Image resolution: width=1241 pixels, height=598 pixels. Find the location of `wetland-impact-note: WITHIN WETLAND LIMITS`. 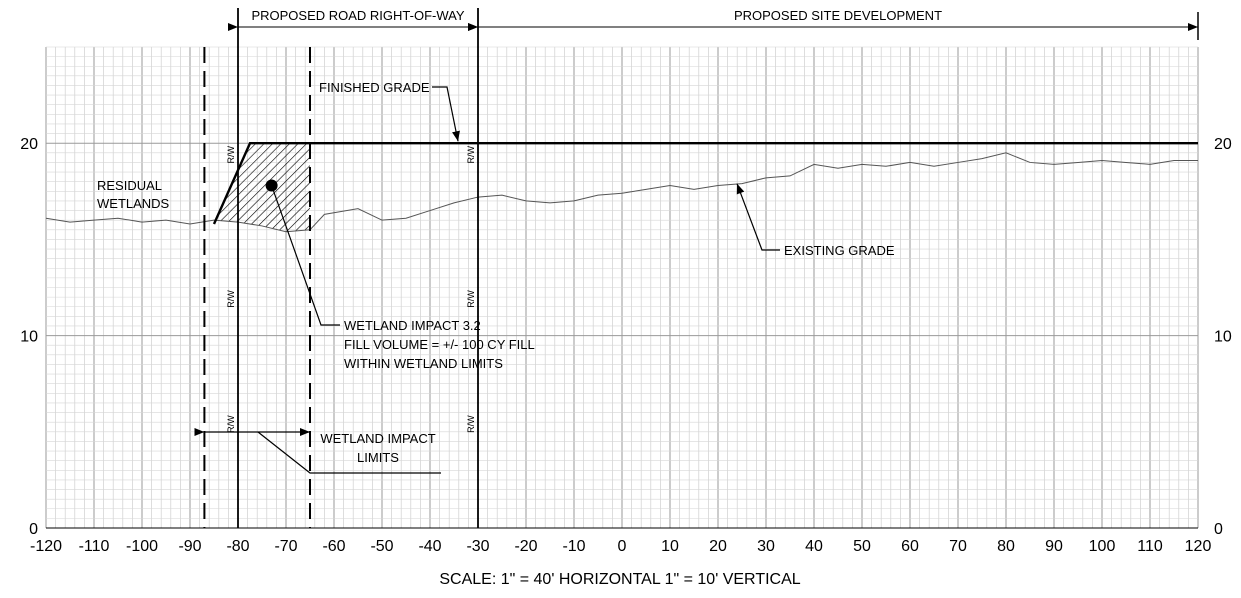

wetland-impact-note: WITHIN WETLAND LIMITS is located at coordinates (423, 363).